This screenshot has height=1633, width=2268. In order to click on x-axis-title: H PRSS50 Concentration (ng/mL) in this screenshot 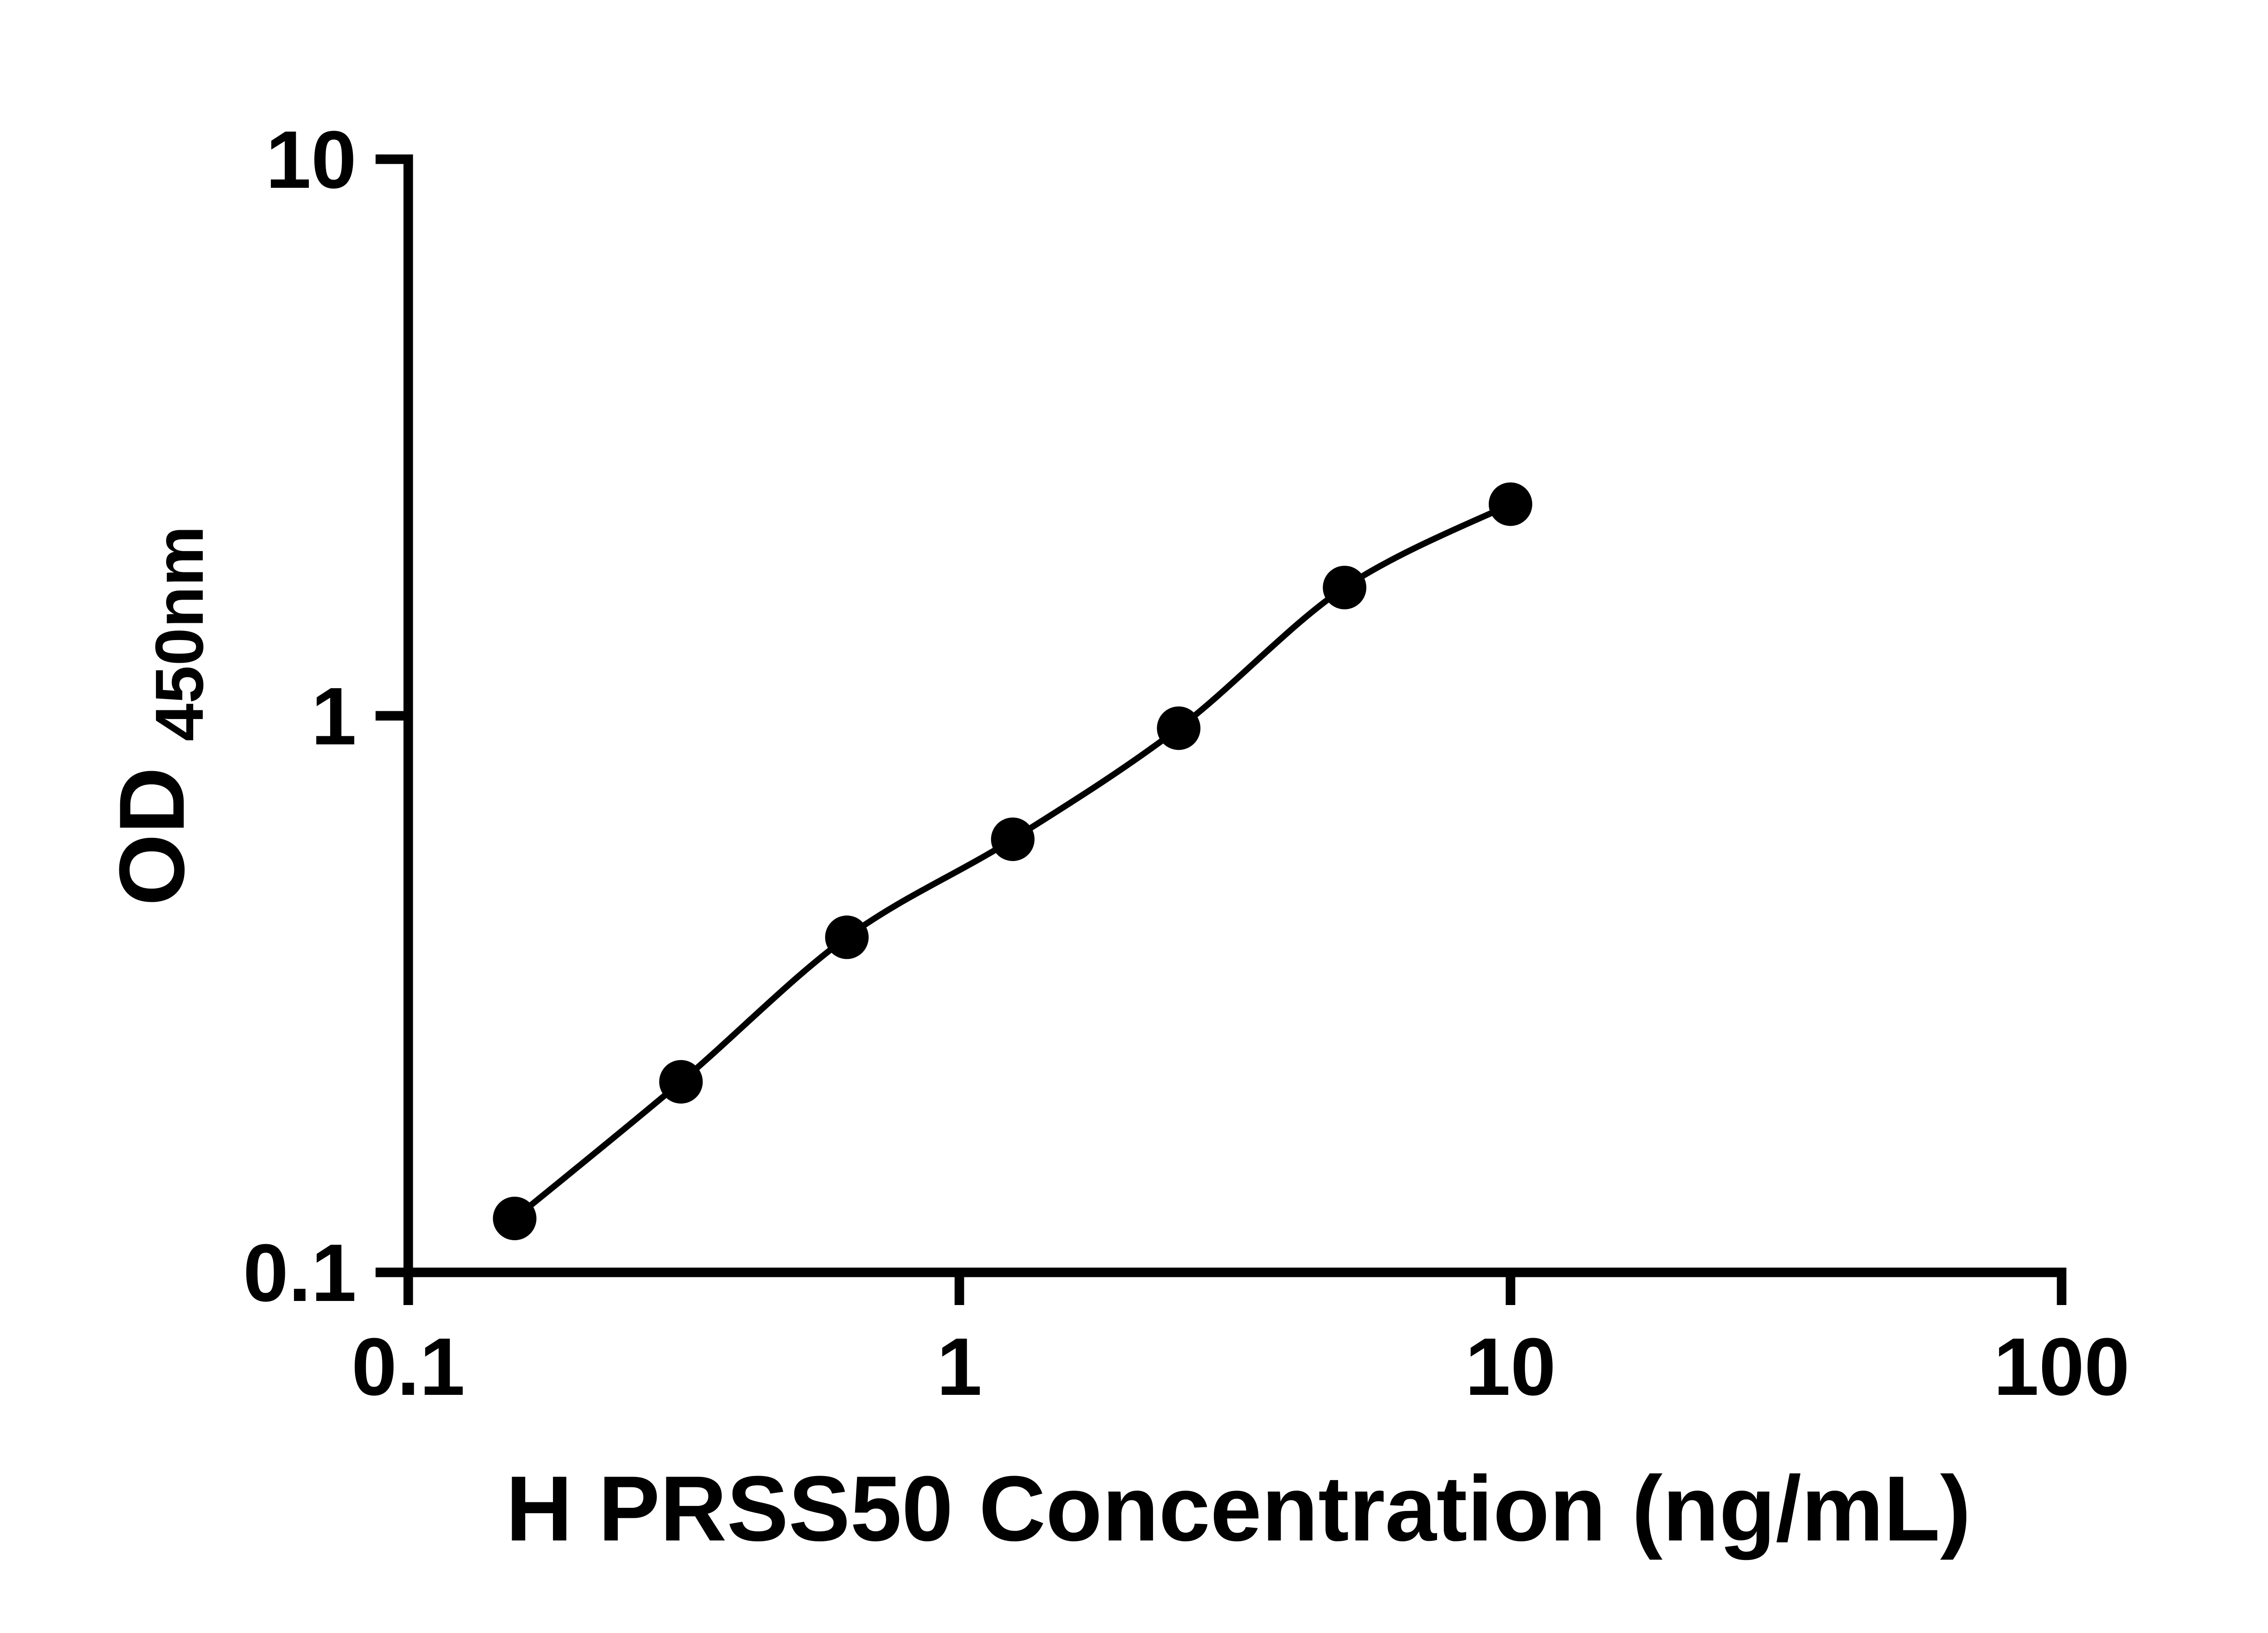, I will do `click(1238, 1508)`.